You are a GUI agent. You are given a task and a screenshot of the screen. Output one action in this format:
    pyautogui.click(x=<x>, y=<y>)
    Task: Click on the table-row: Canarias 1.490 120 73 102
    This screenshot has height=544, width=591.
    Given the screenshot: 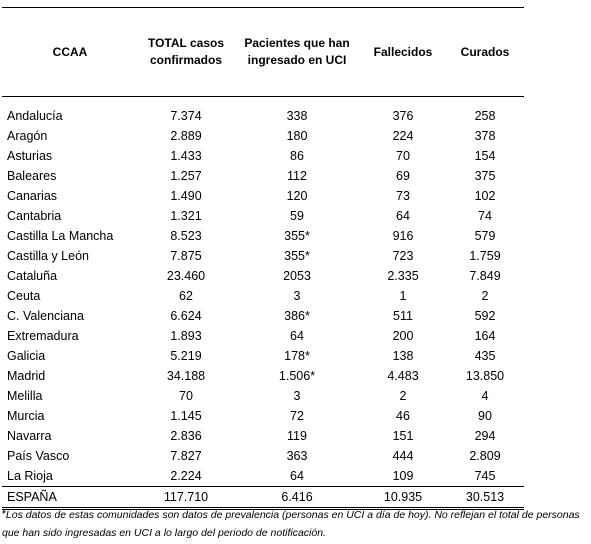 What is the action you would take?
    pyautogui.click(x=263, y=196)
    